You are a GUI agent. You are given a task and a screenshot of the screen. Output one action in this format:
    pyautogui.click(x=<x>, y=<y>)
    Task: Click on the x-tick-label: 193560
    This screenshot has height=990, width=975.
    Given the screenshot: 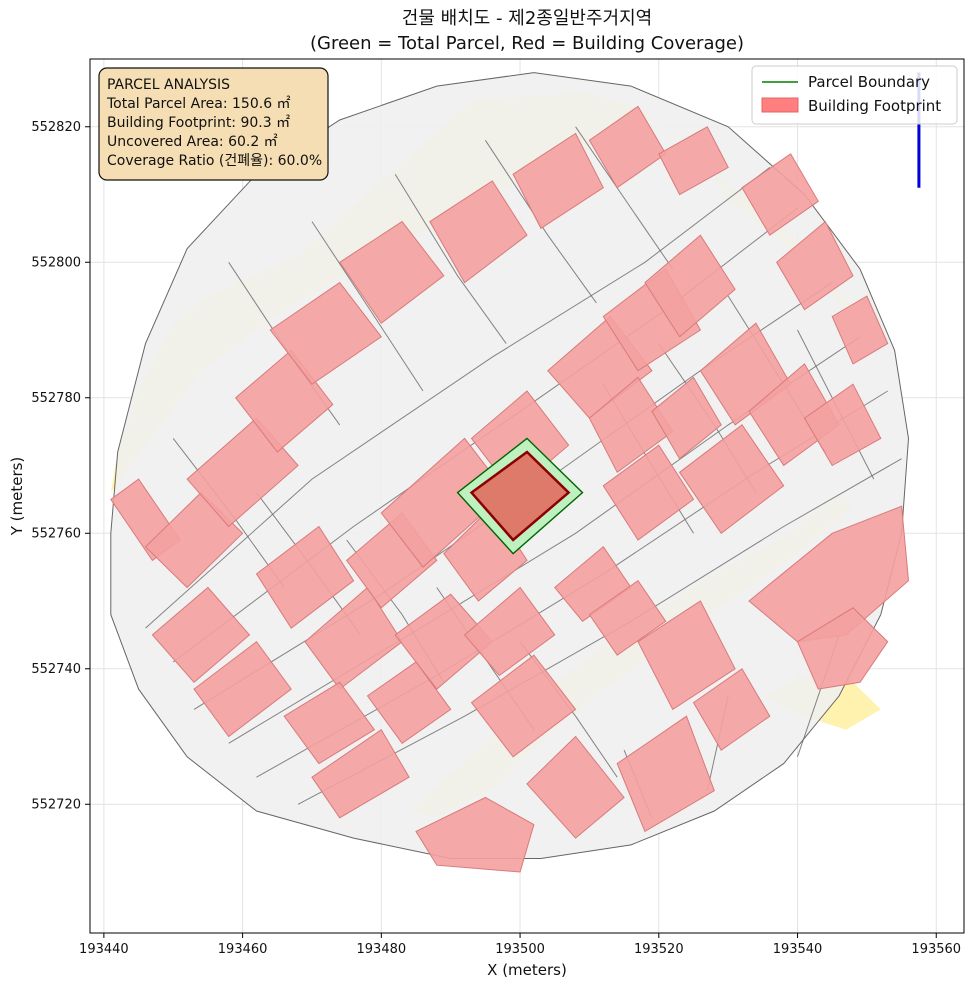 What is the action you would take?
    pyautogui.click(x=936, y=949)
    